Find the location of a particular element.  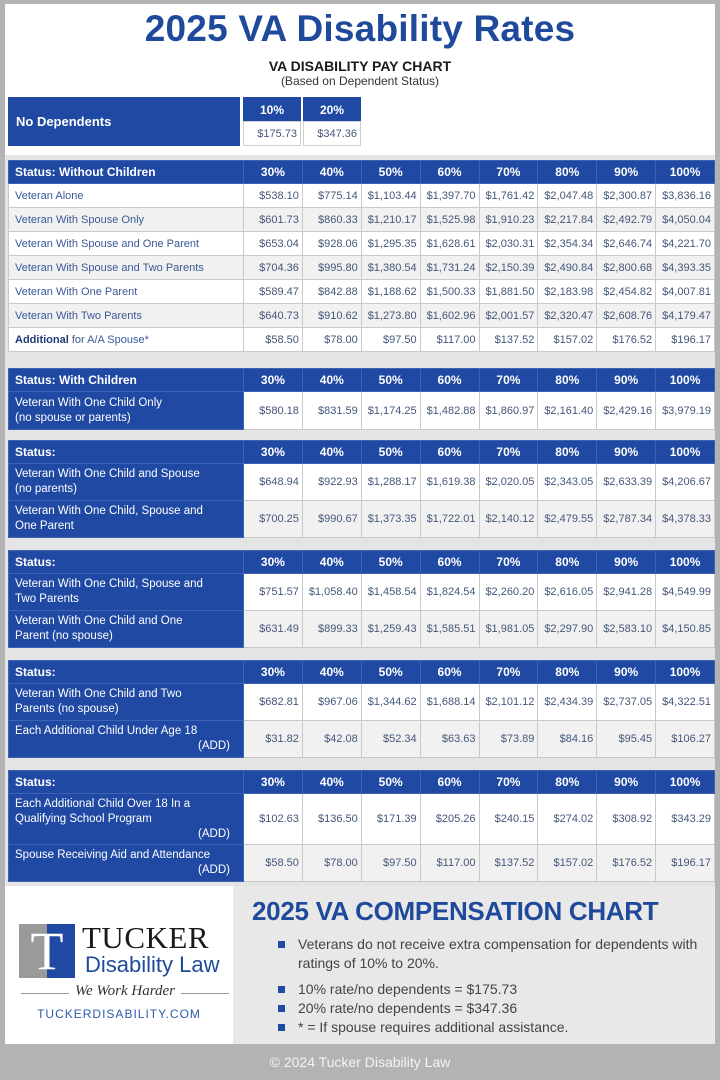

logo-mark: T is located at coordinates (47, 951).